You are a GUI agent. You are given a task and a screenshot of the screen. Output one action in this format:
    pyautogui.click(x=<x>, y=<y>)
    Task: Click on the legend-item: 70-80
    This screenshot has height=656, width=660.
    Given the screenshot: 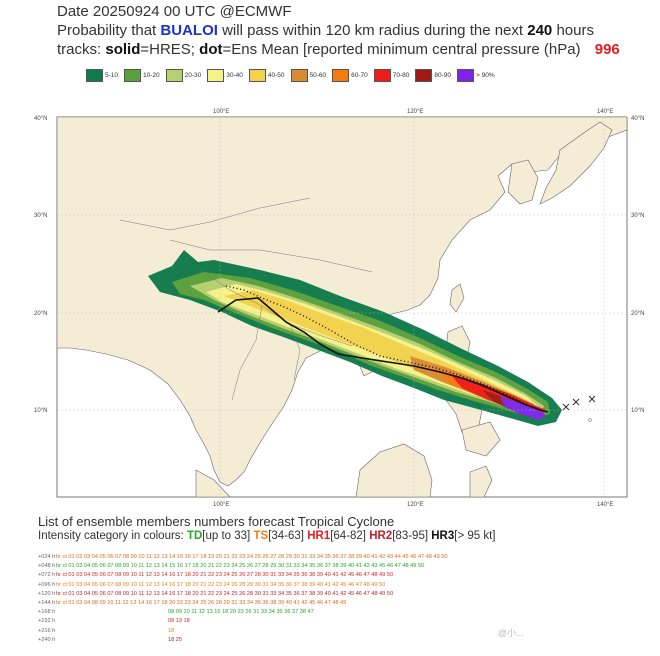 What is the action you would take?
    pyautogui.click(x=391, y=75)
    